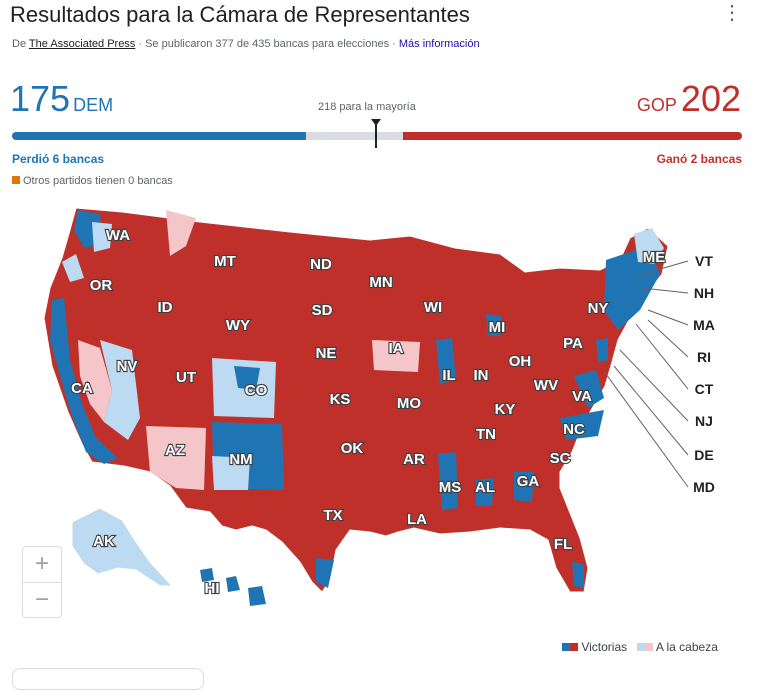 This screenshot has height=690, width=773. I want to click on alaska, so click(122, 547).